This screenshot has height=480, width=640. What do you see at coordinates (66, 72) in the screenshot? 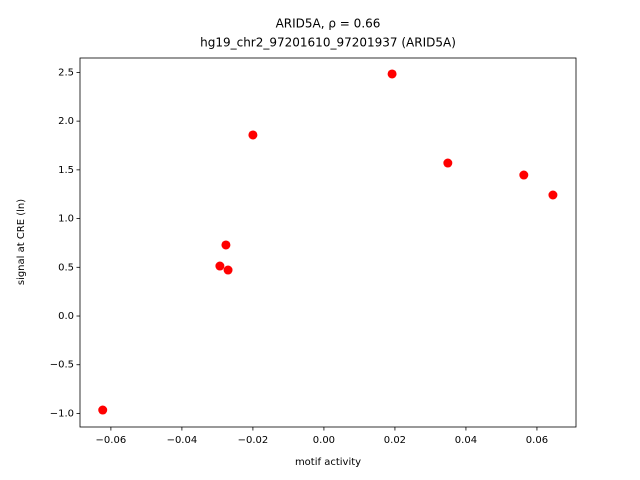
I see `y-tick-label: 2.5` at bounding box center [66, 72].